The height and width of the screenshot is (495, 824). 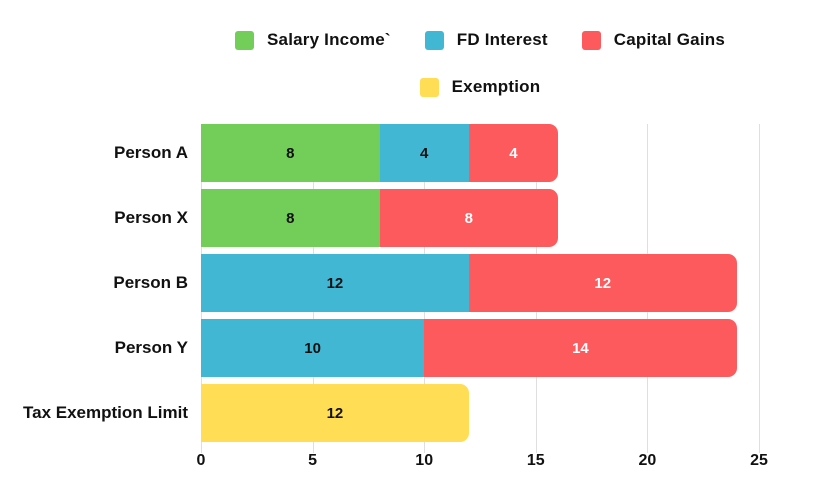 What do you see at coordinates (151, 347) in the screenshot?
I see `category-label: Person Y` at bounding box center [151, 347].